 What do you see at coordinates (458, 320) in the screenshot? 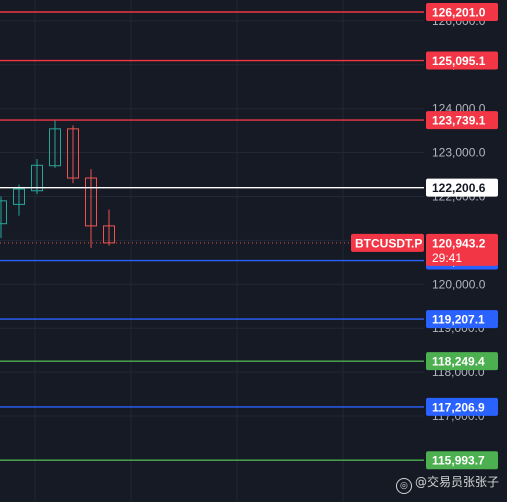
I see `price-tag-label: 119,207.1` at bounding box center [458, 320].